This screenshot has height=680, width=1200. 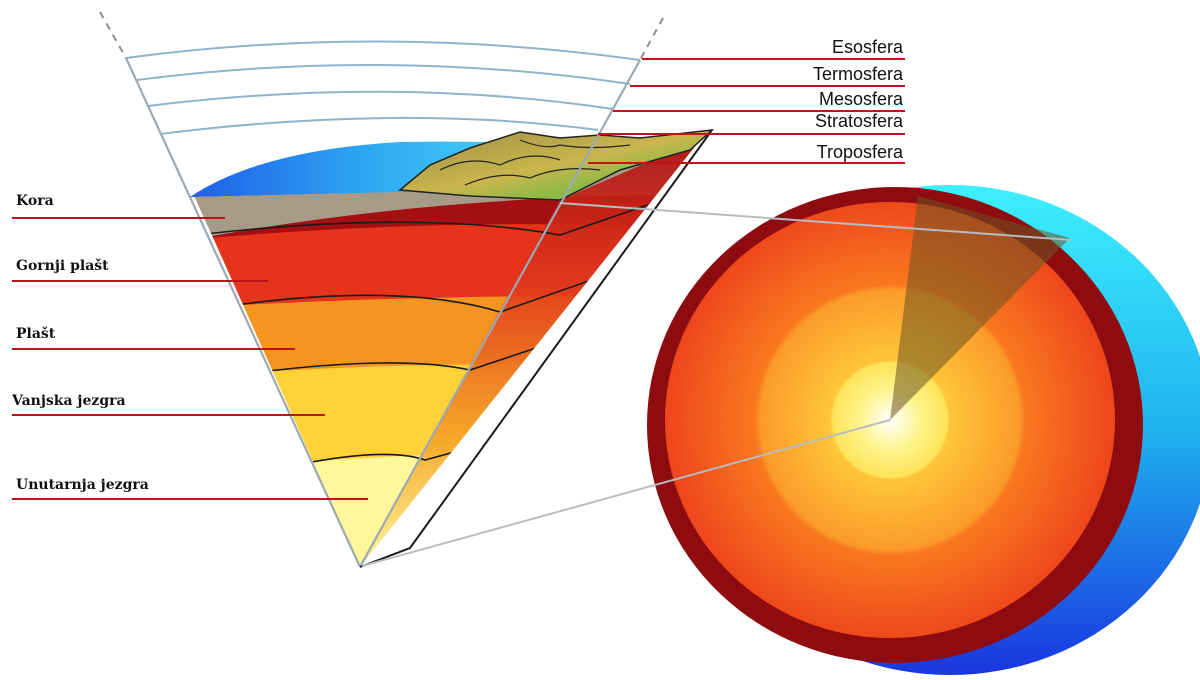 What do you see at coordinates (859, 121) in the screenshot?
I see `label-stratosfera: Stratosfera` at bounding box center [859, 121].